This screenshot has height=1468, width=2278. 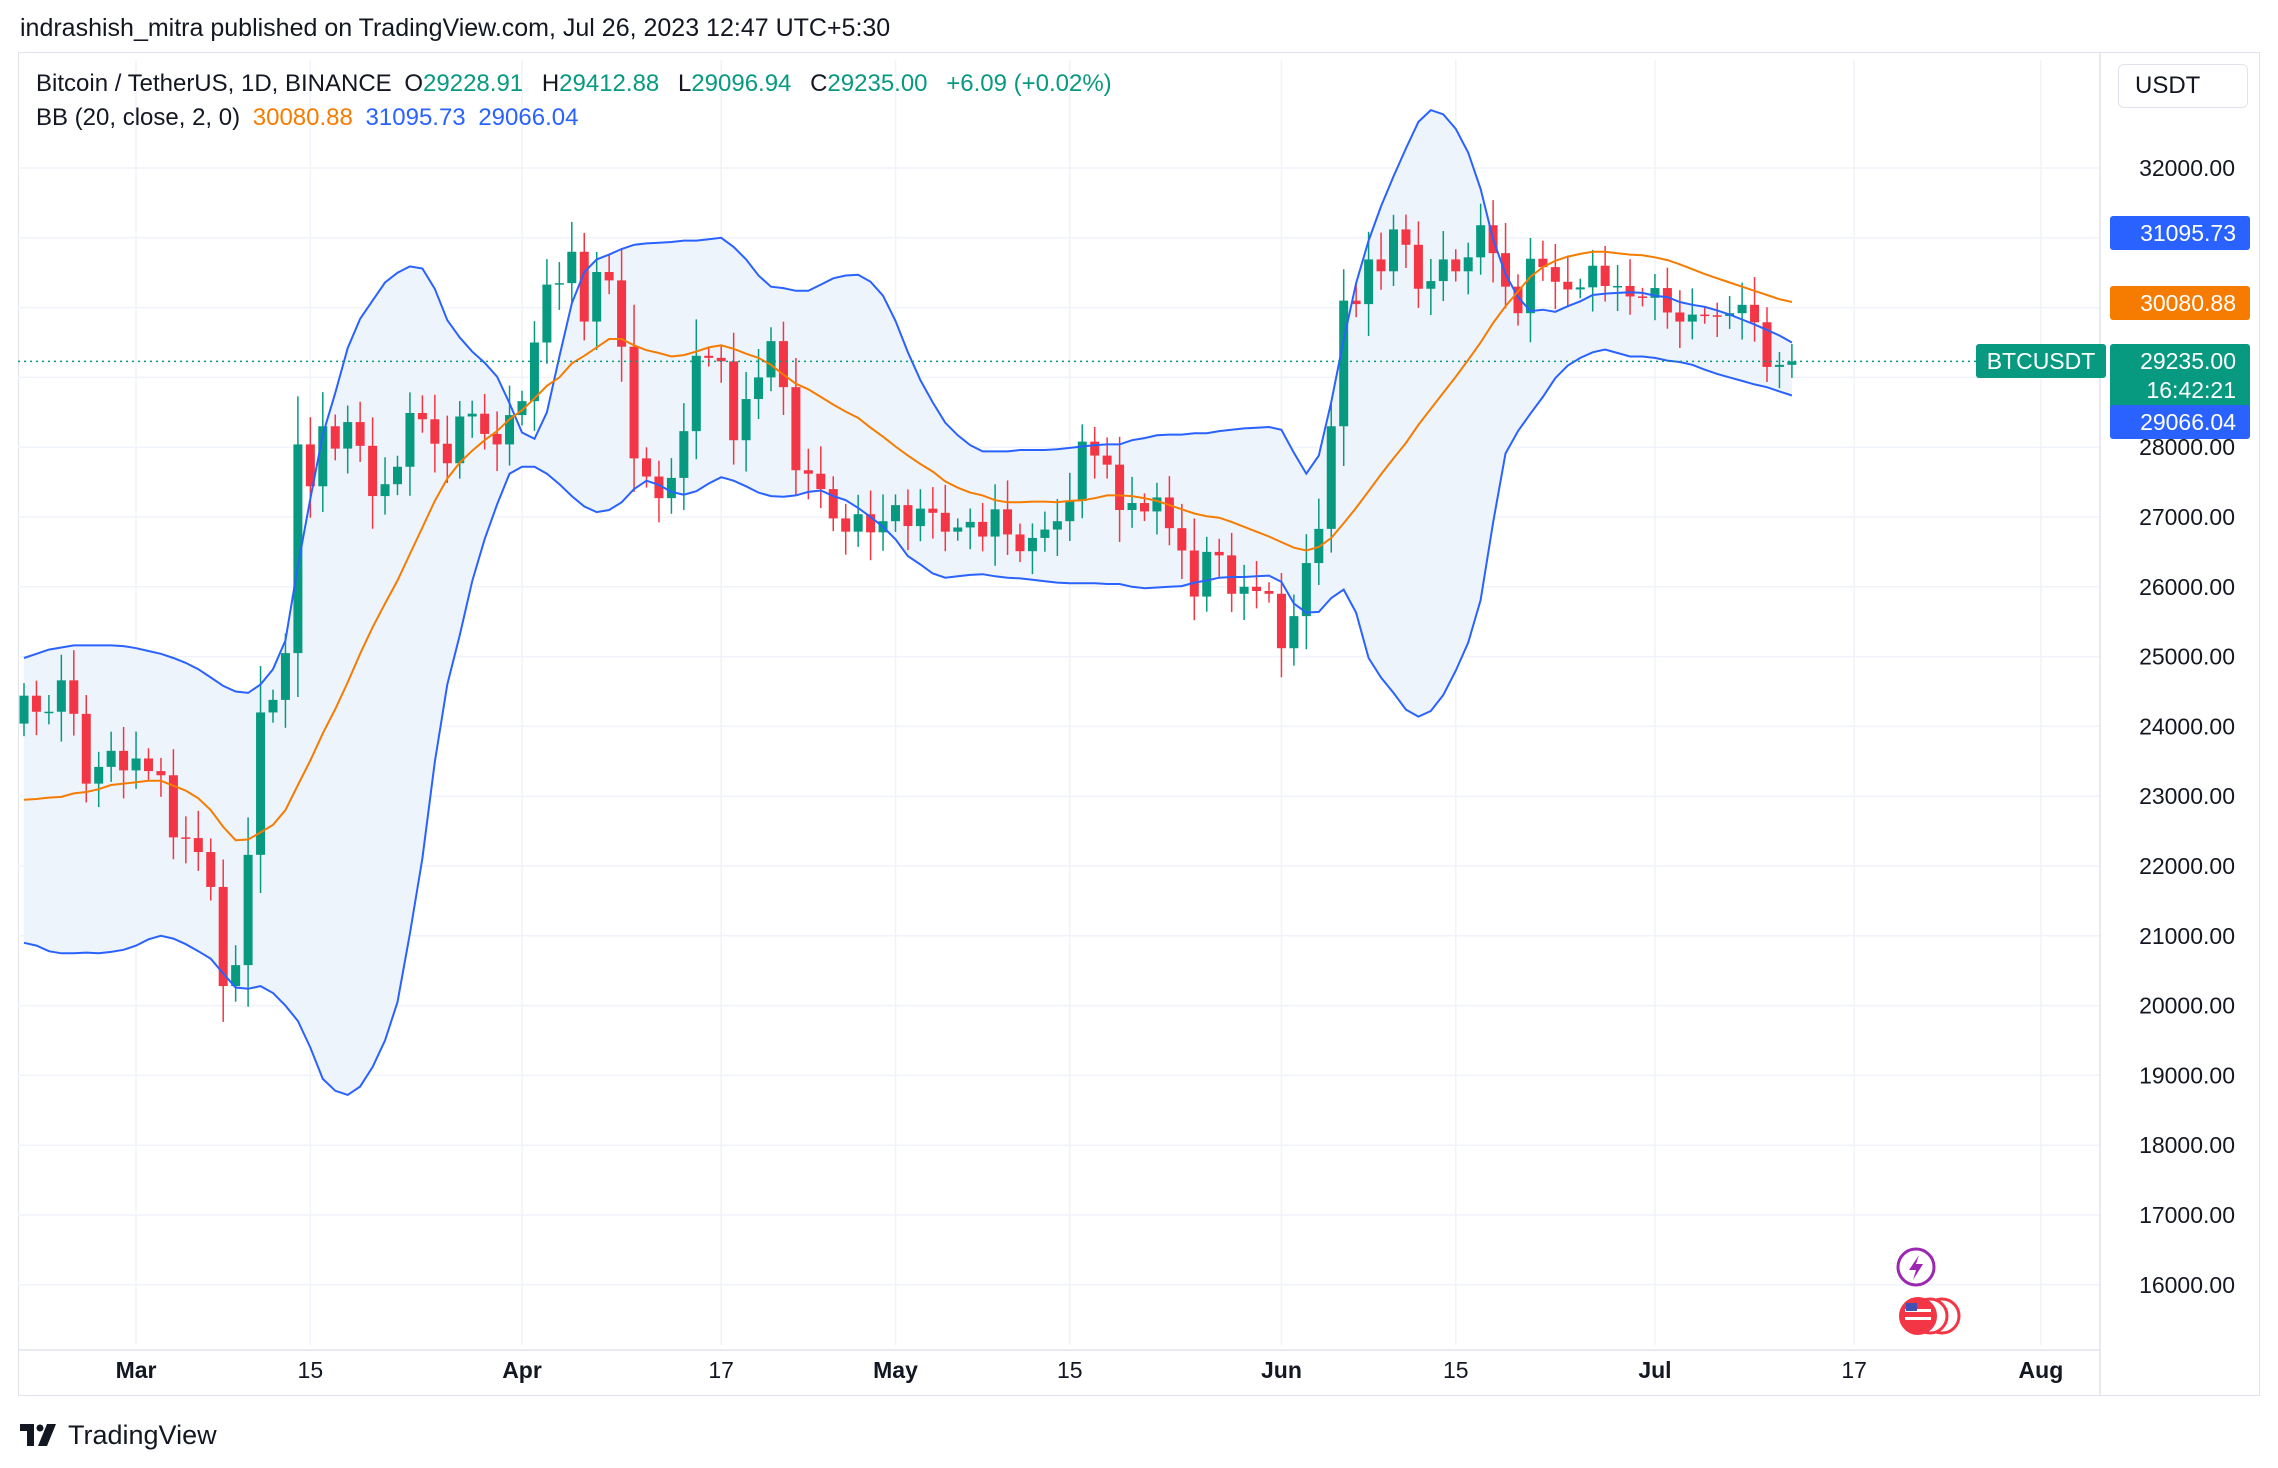 I want to click on close-label: C, so click(x=819, y=83).